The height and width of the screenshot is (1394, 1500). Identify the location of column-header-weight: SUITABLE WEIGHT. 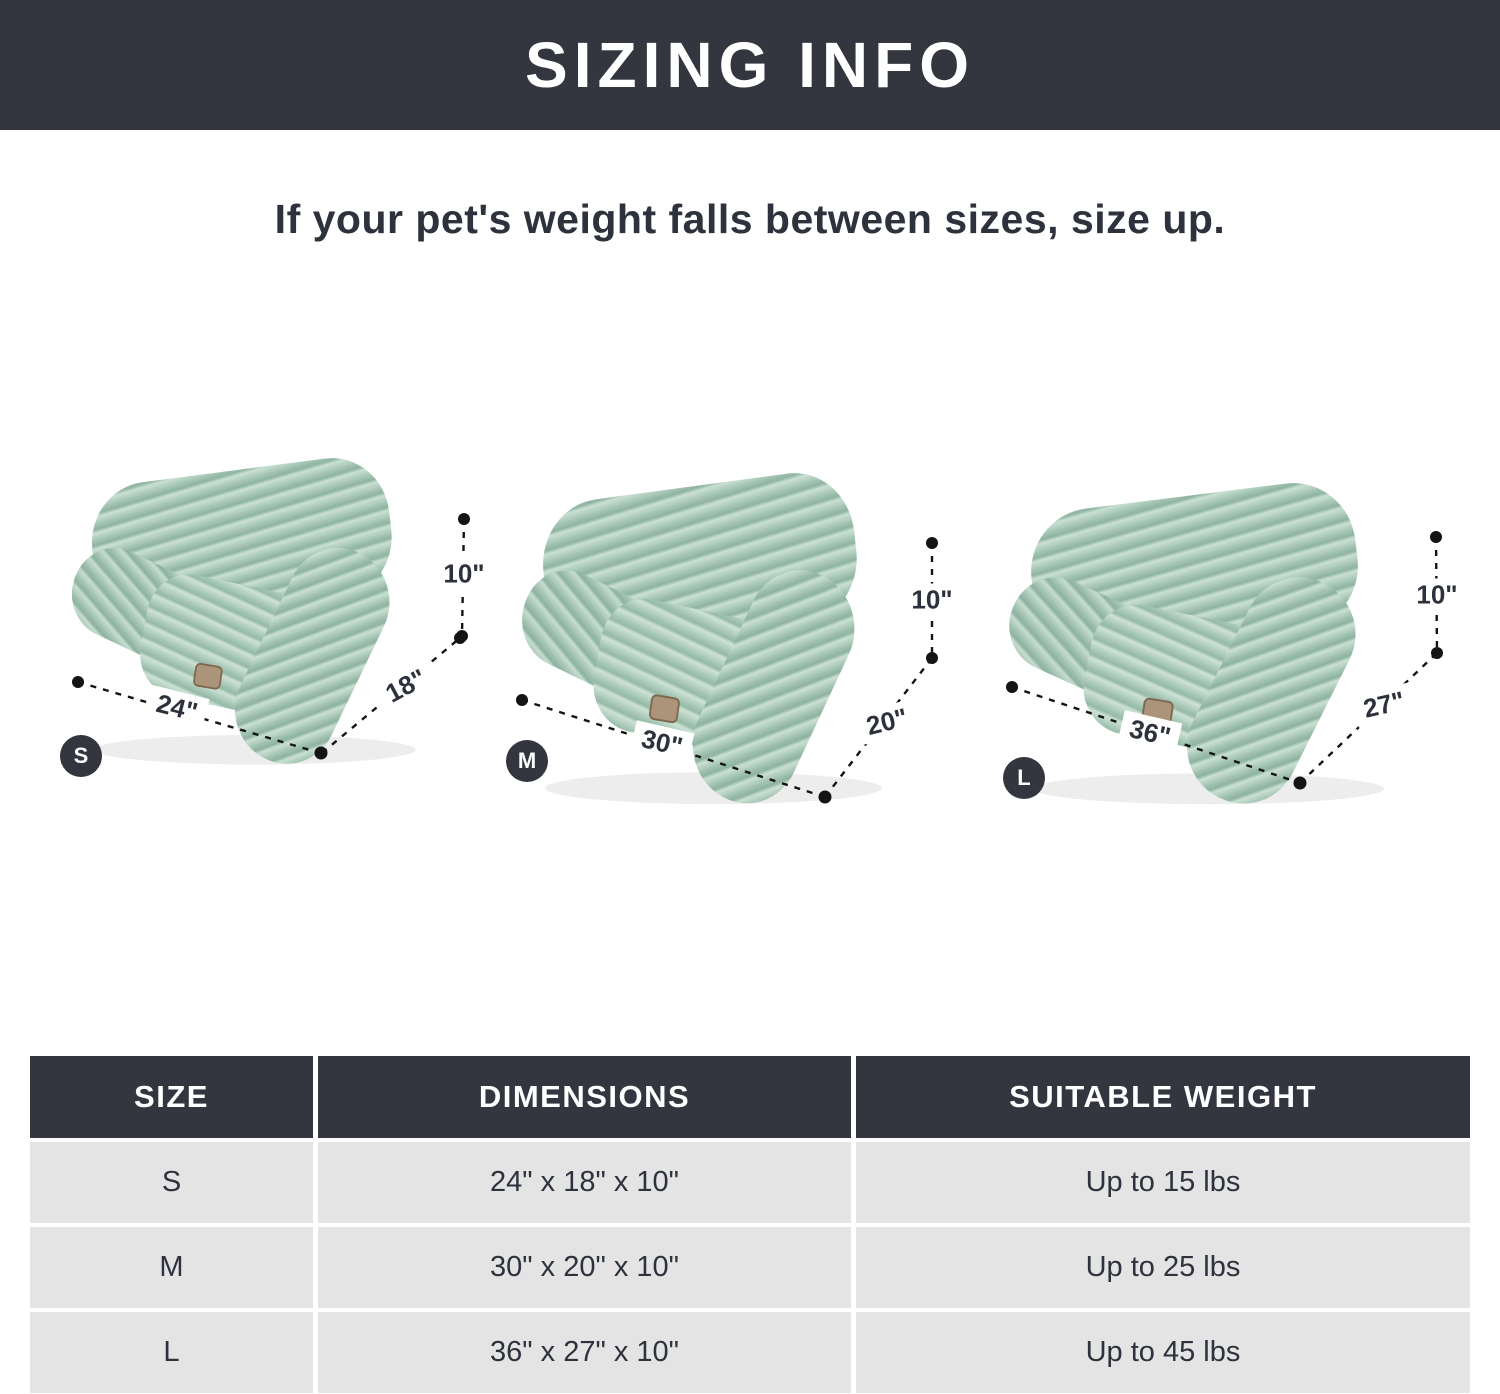
(1163, 1097).